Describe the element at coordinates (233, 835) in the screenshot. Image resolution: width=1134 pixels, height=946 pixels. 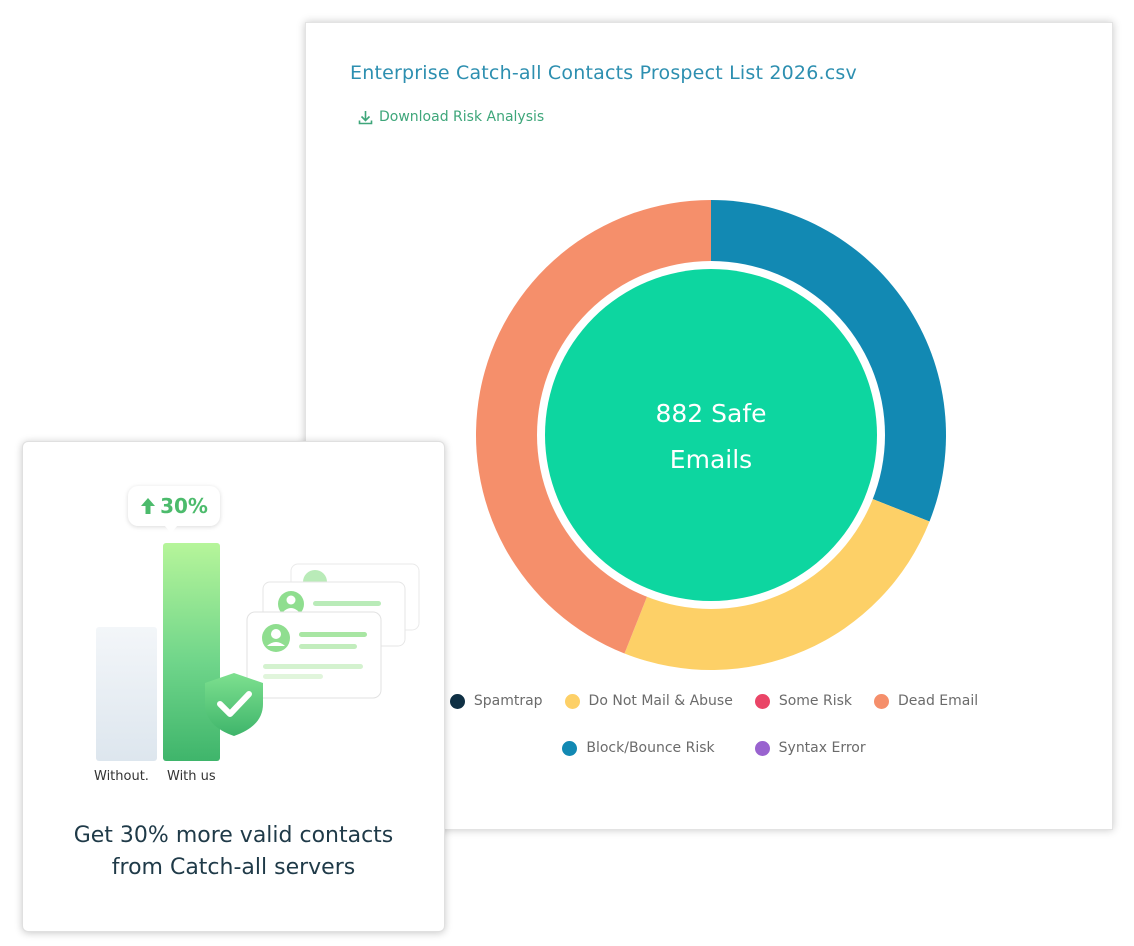
I see `promo-headline-line-1: Get 30% more valid contacts` at that location.